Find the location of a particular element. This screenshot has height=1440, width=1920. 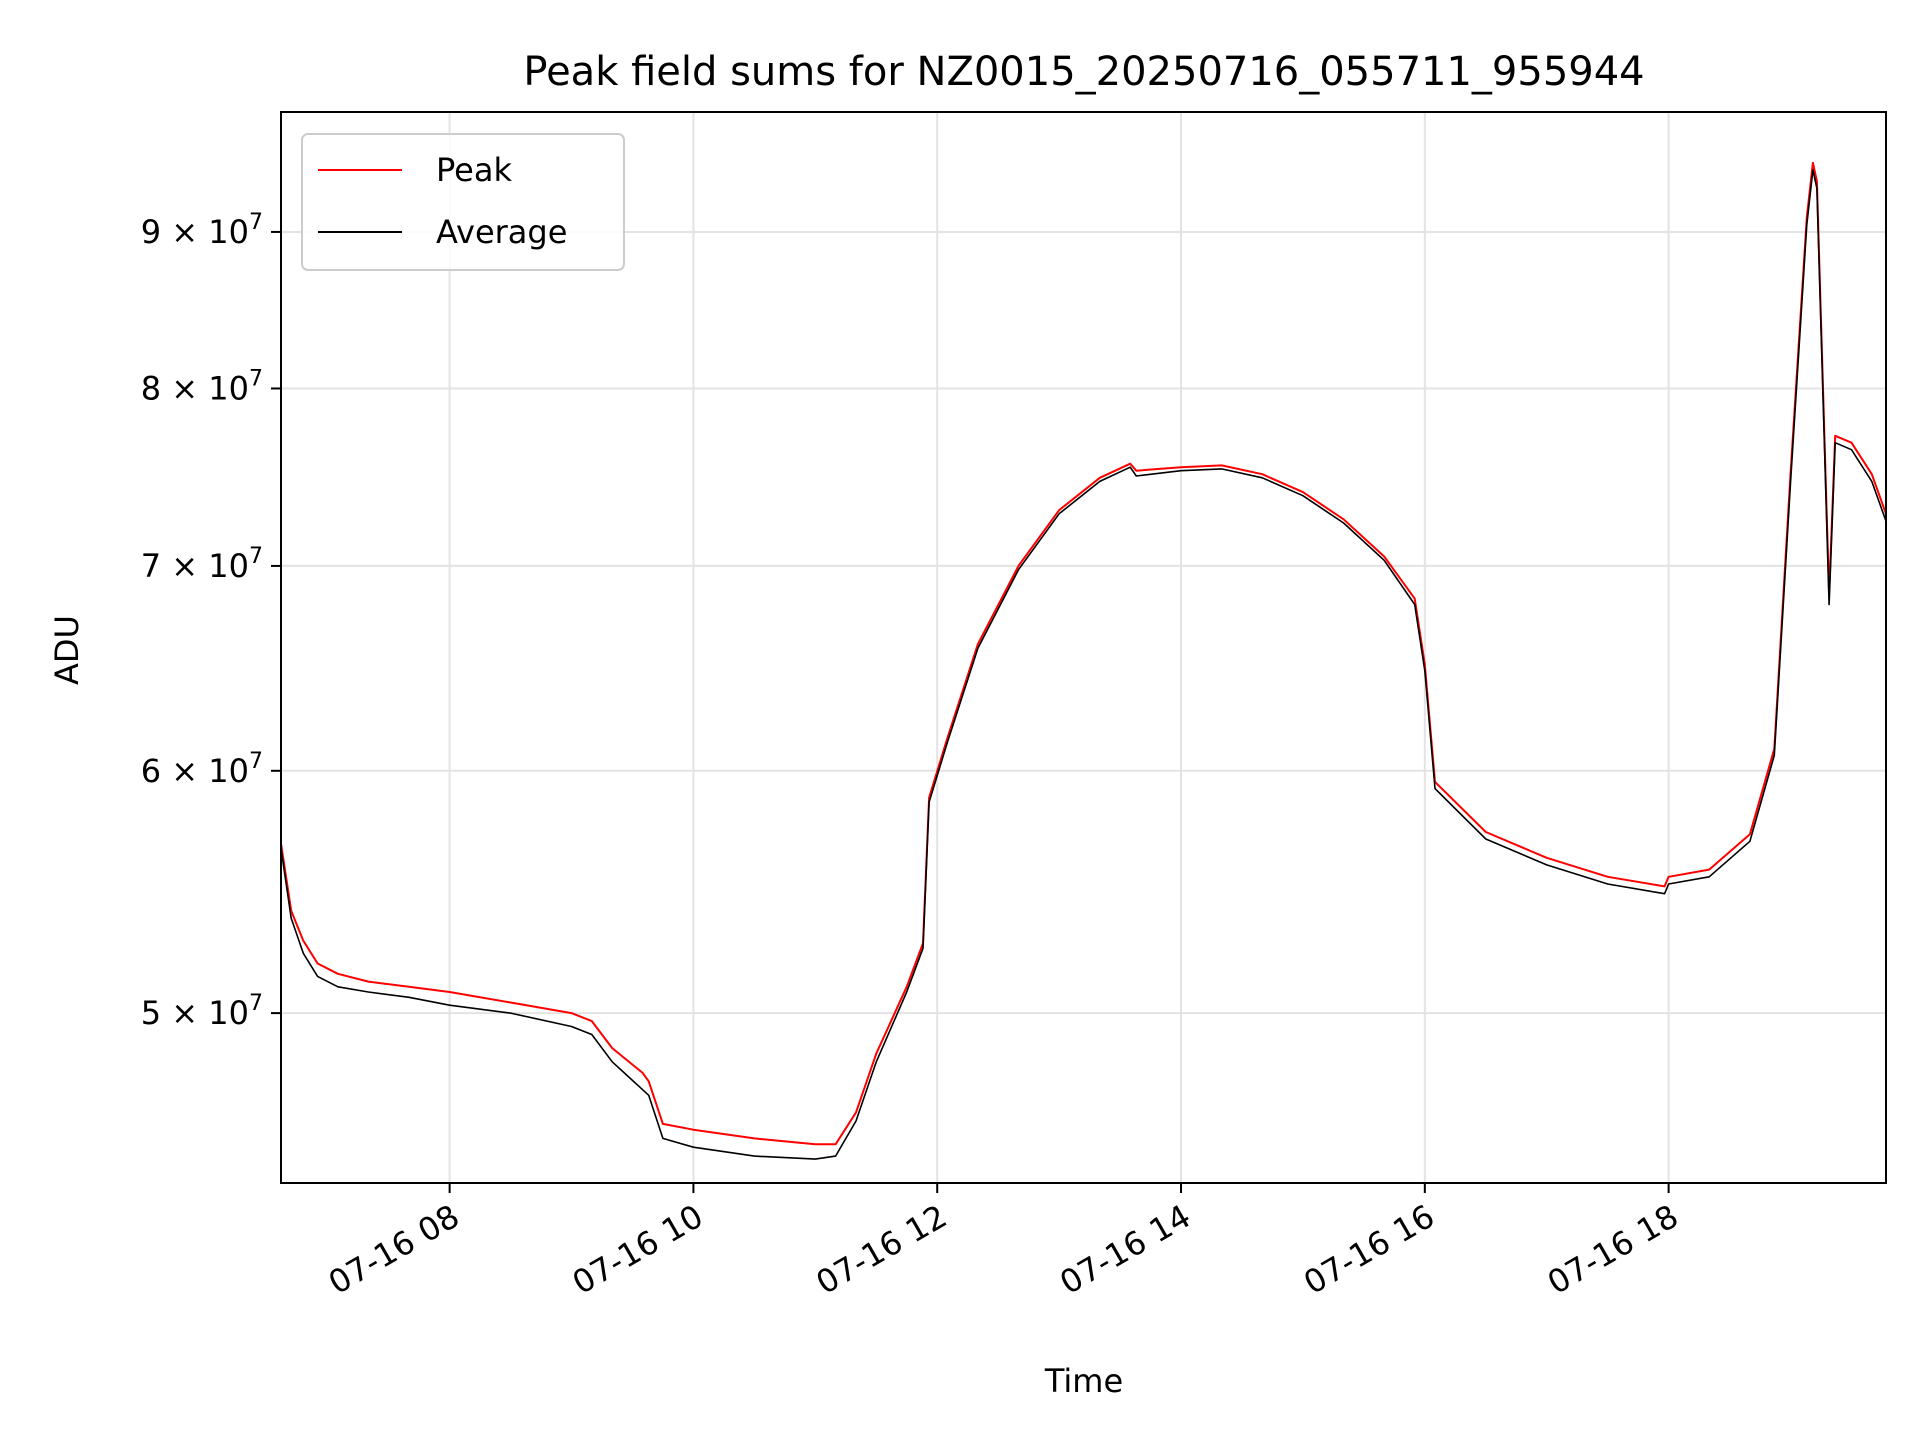

y-tick-label: 5 × 107 is located at coordinates (202, 1011).